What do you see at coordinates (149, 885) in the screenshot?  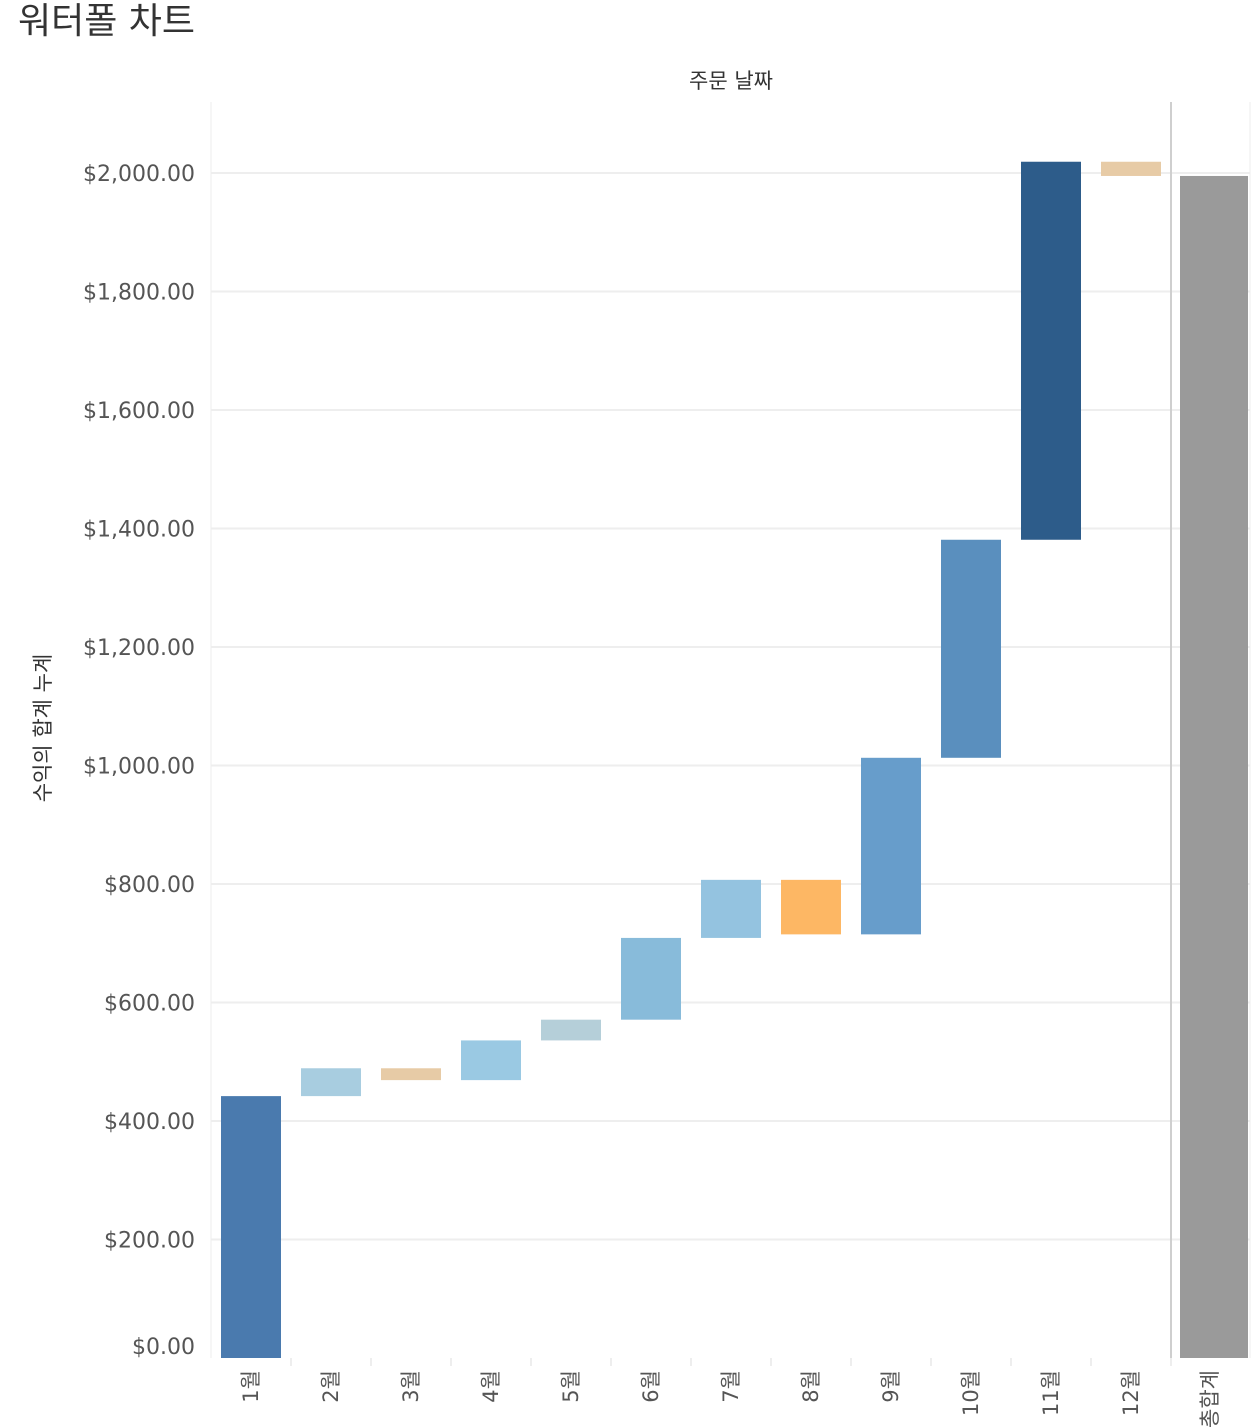 I see `y-tick-label: $800.00` at bounding box center [149, 885].